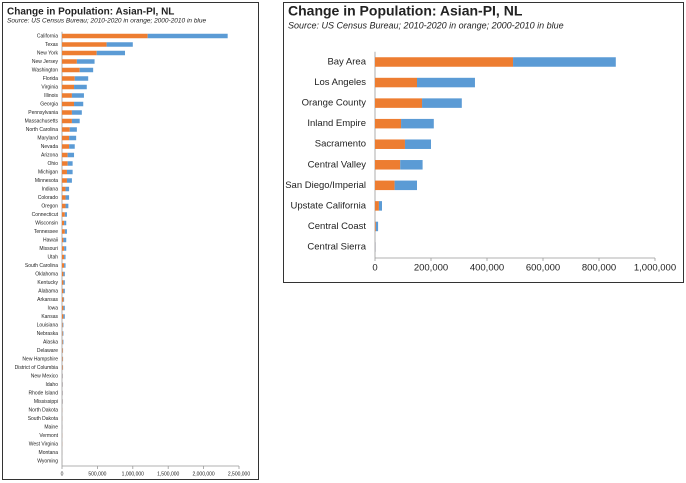  I want to click on category-label: Wyoming, so click(47, 461).